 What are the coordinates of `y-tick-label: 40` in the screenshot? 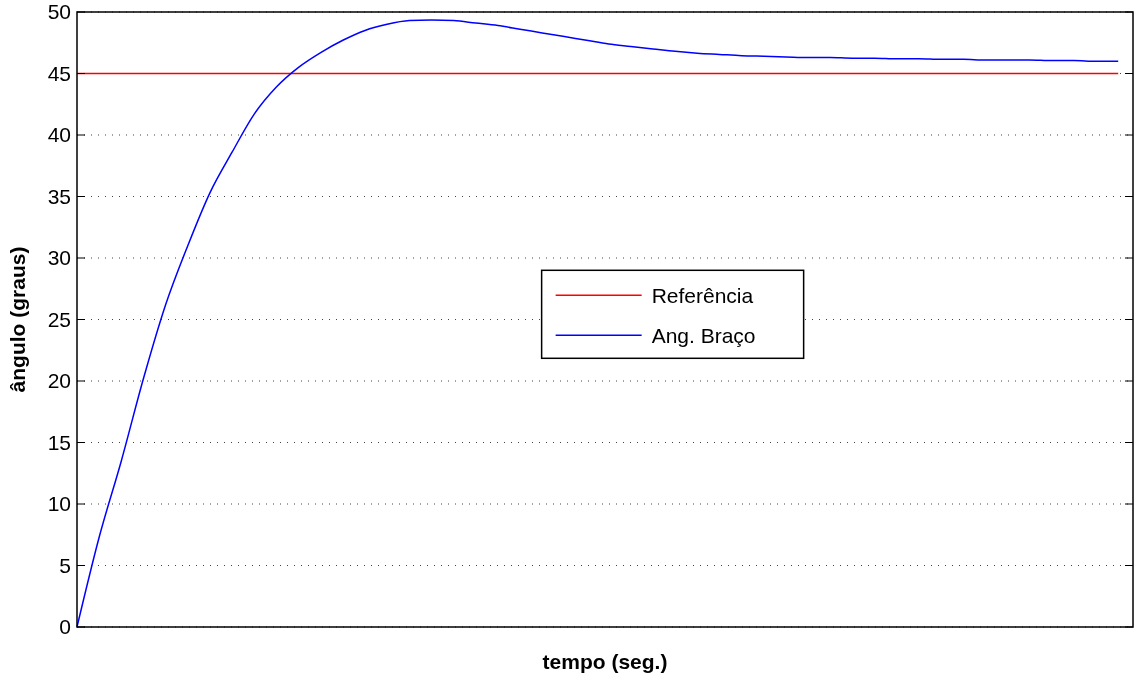 It's located at (59, 135).